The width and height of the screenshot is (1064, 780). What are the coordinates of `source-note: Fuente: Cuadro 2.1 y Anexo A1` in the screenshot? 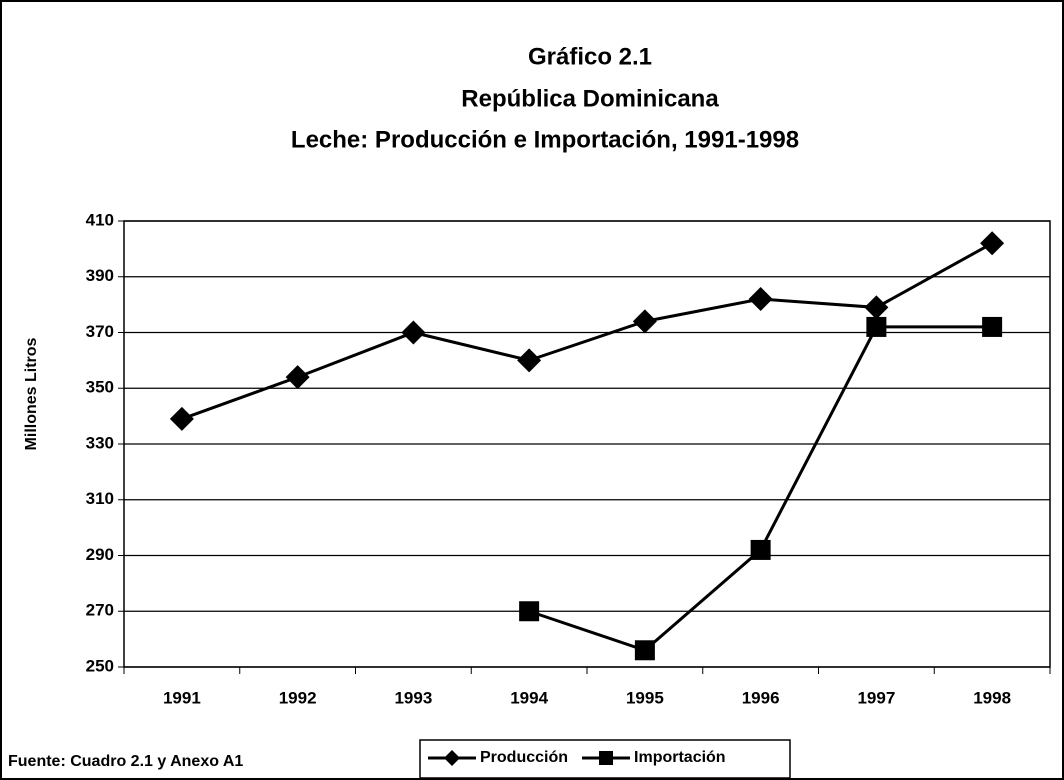 It's located at (125, 761).